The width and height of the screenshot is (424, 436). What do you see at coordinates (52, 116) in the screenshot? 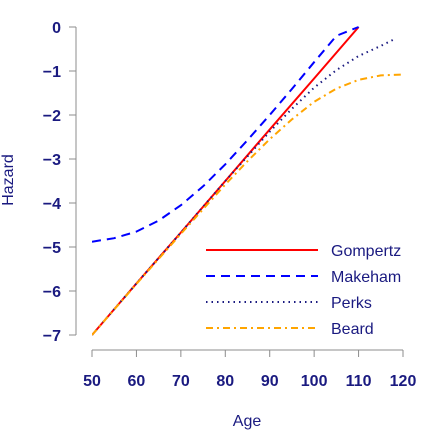
I see `y-tick-label: −2` at bounding box center [52, 116].